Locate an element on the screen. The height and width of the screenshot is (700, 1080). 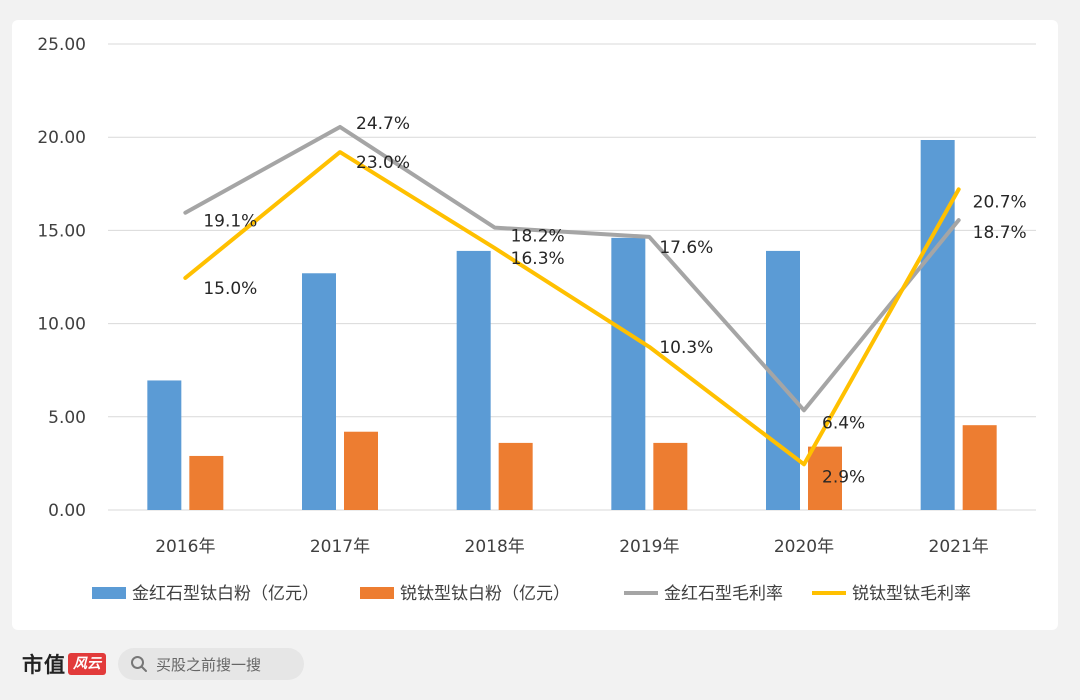
data-label: 17.6% is located at coordinates (686, 248).